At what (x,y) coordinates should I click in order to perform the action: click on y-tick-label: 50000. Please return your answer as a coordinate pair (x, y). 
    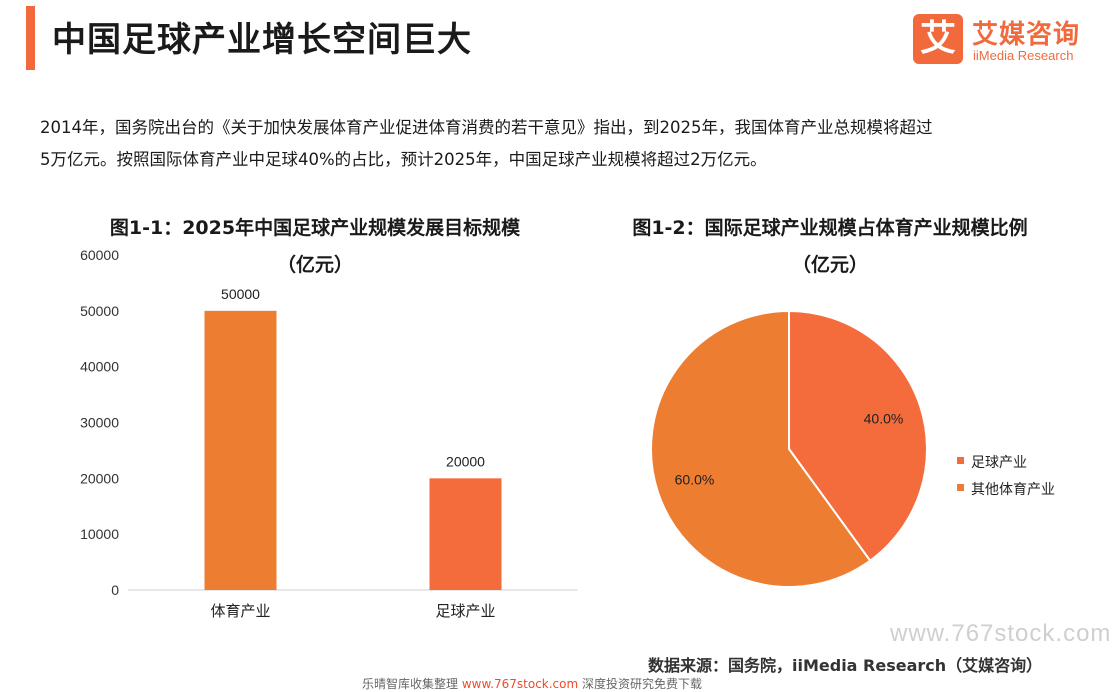
    Looking at the image, I should click on (99, 311).